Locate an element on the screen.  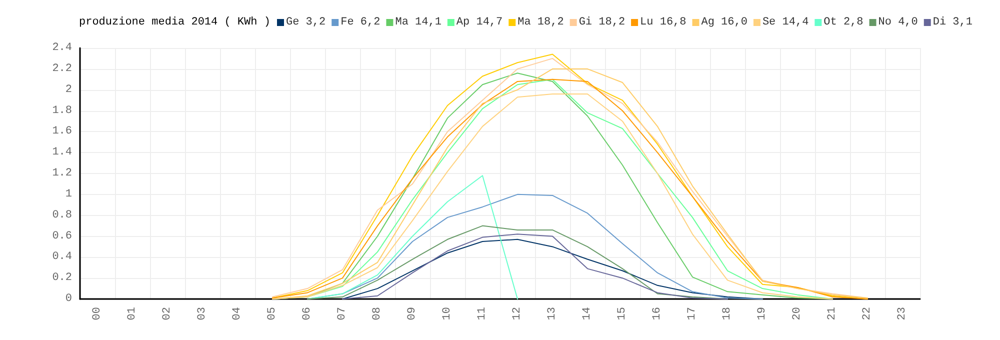
legend-label: Ot 2,8 is located at coordinates (844, 22).